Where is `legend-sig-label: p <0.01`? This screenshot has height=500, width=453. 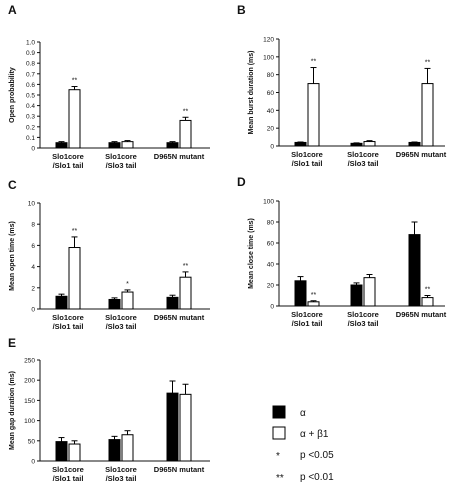 legend-sig-label: p <0.01 is located at coordinates (317, 477).